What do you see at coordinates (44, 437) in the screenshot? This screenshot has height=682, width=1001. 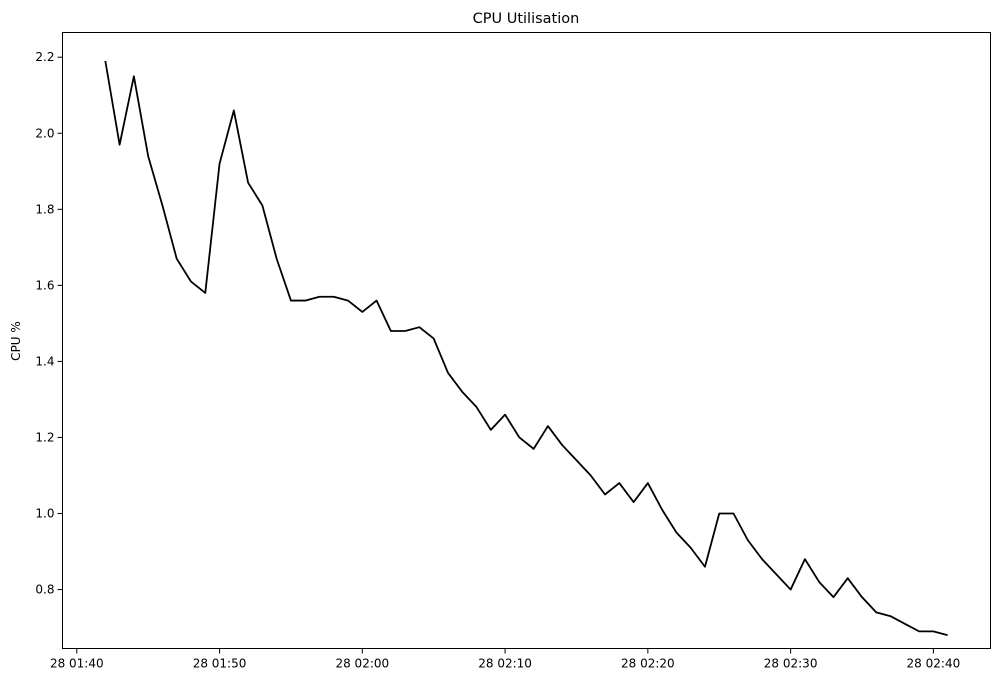 I see `y-tick-label: 1.2` at bounding box center [44, 437].